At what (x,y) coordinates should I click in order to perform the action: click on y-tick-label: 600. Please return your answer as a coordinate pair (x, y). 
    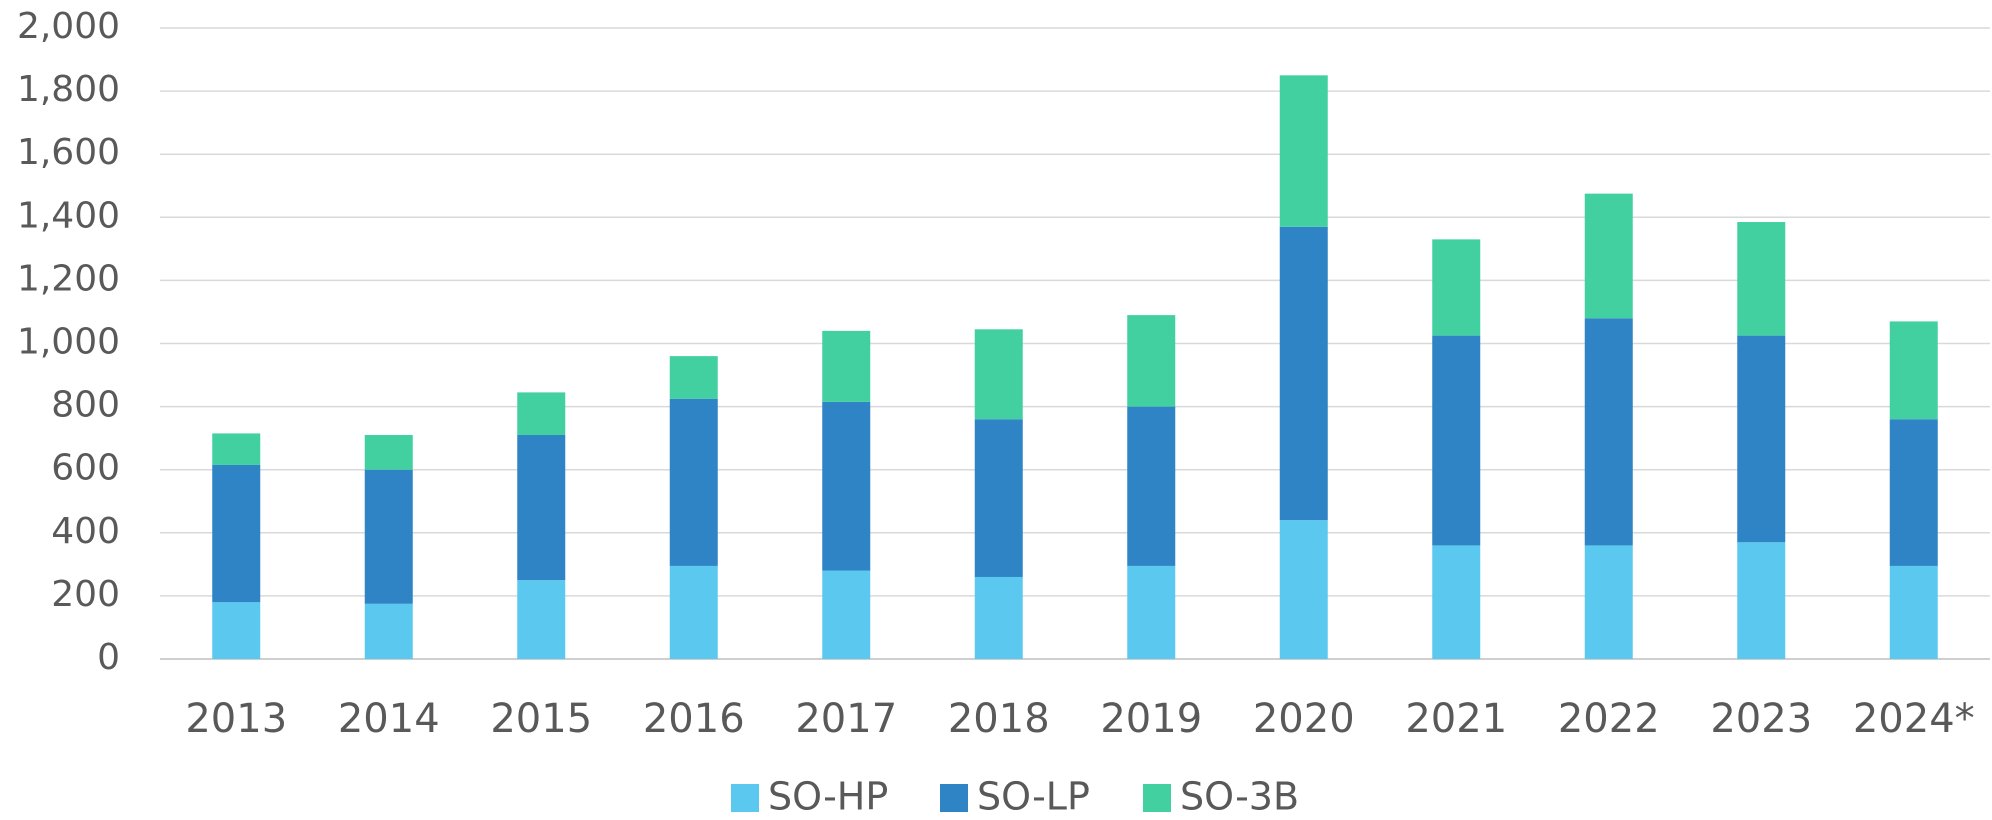
    Looking at the image, I should click on (85, 468).